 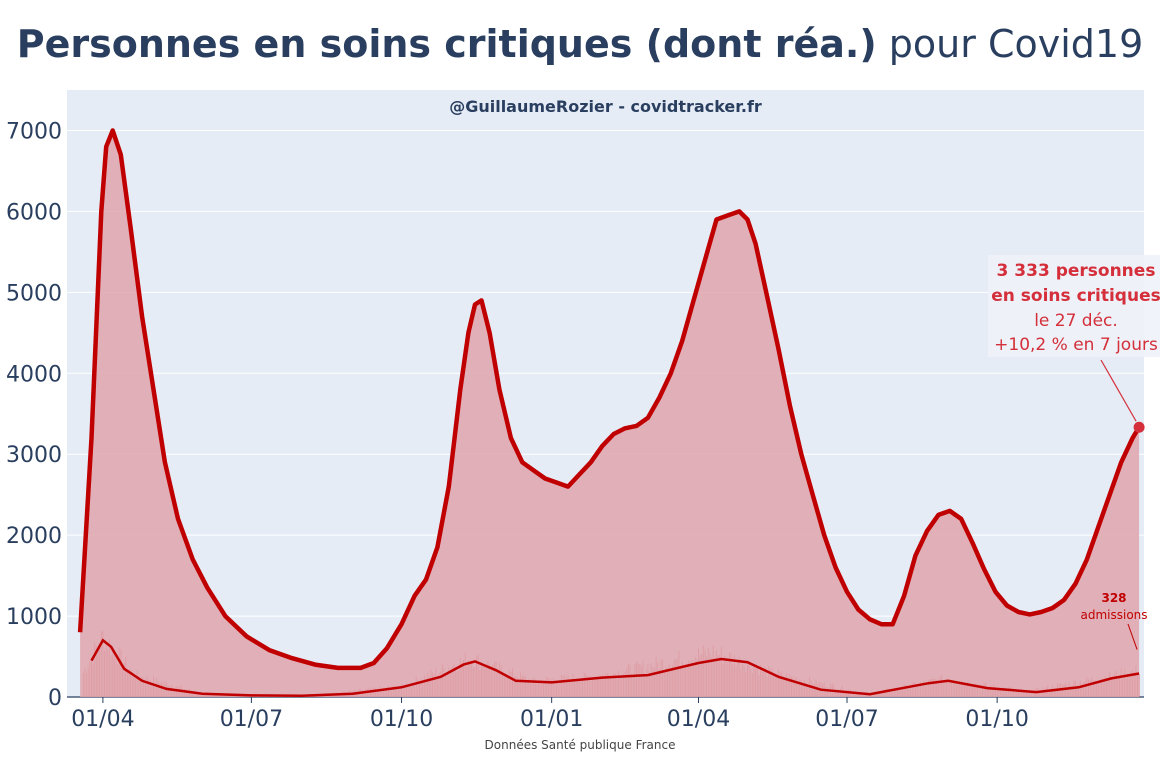 I want to click on annotation-line-3: le 27 déc., so click(x=1076, y=321).